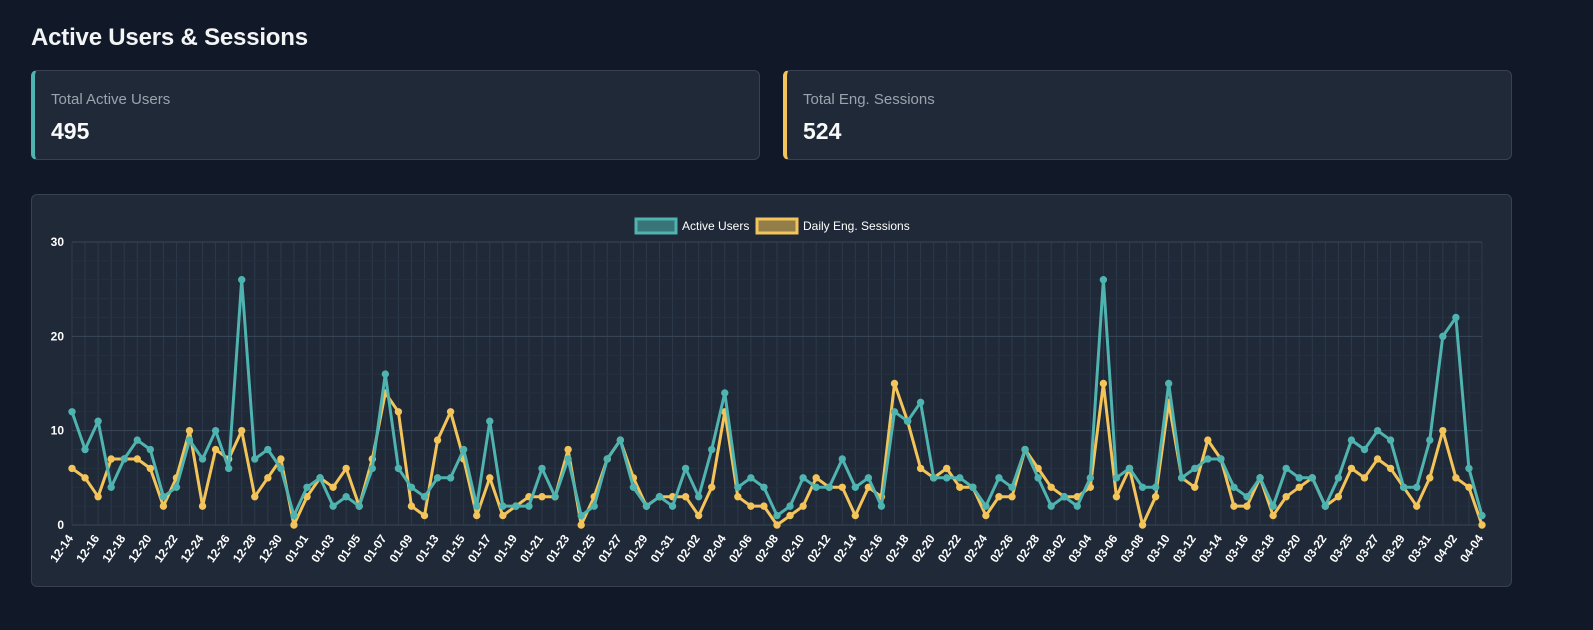 This screenshot has height=630, width=1593. Describe the element at coordinates (1027, 548) in the screenshot. I see `x-tick-label: 02-28` at that location.